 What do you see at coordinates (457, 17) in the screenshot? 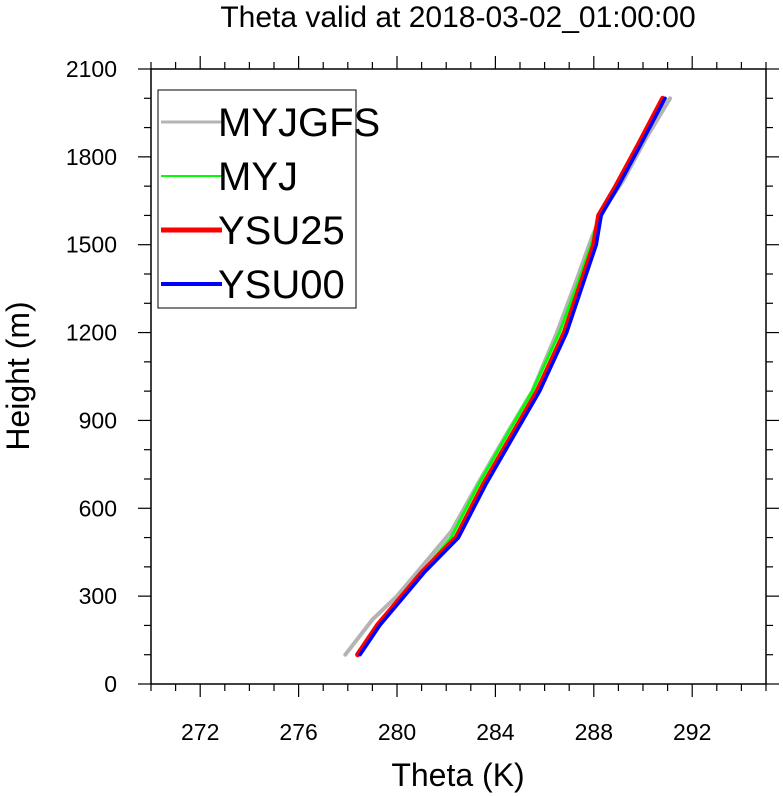
I see `chart-title: Theta valid at 2018-03-02_01:00:00` at bounding box center [457, 17].